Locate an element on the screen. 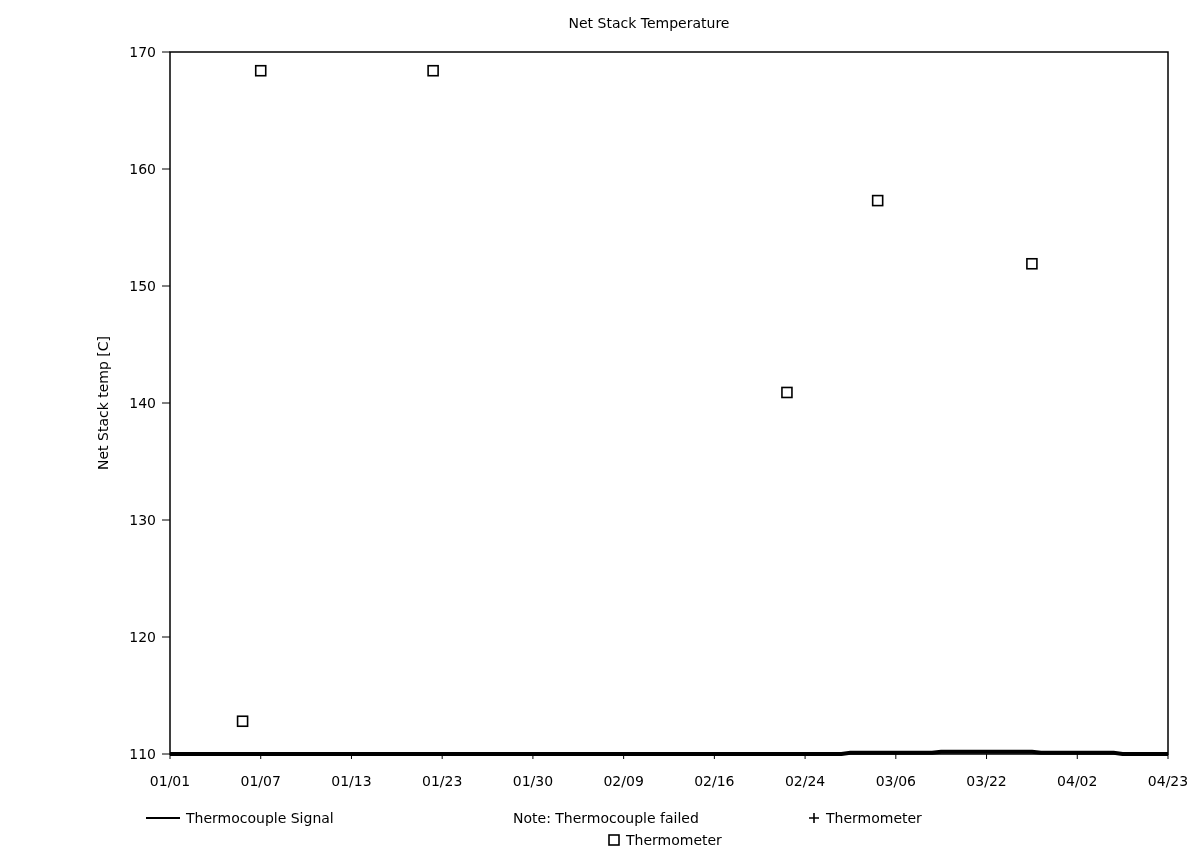 The image size is (1204, 867). x-tick-label: 01/07 is located at coordinates (260, 781).